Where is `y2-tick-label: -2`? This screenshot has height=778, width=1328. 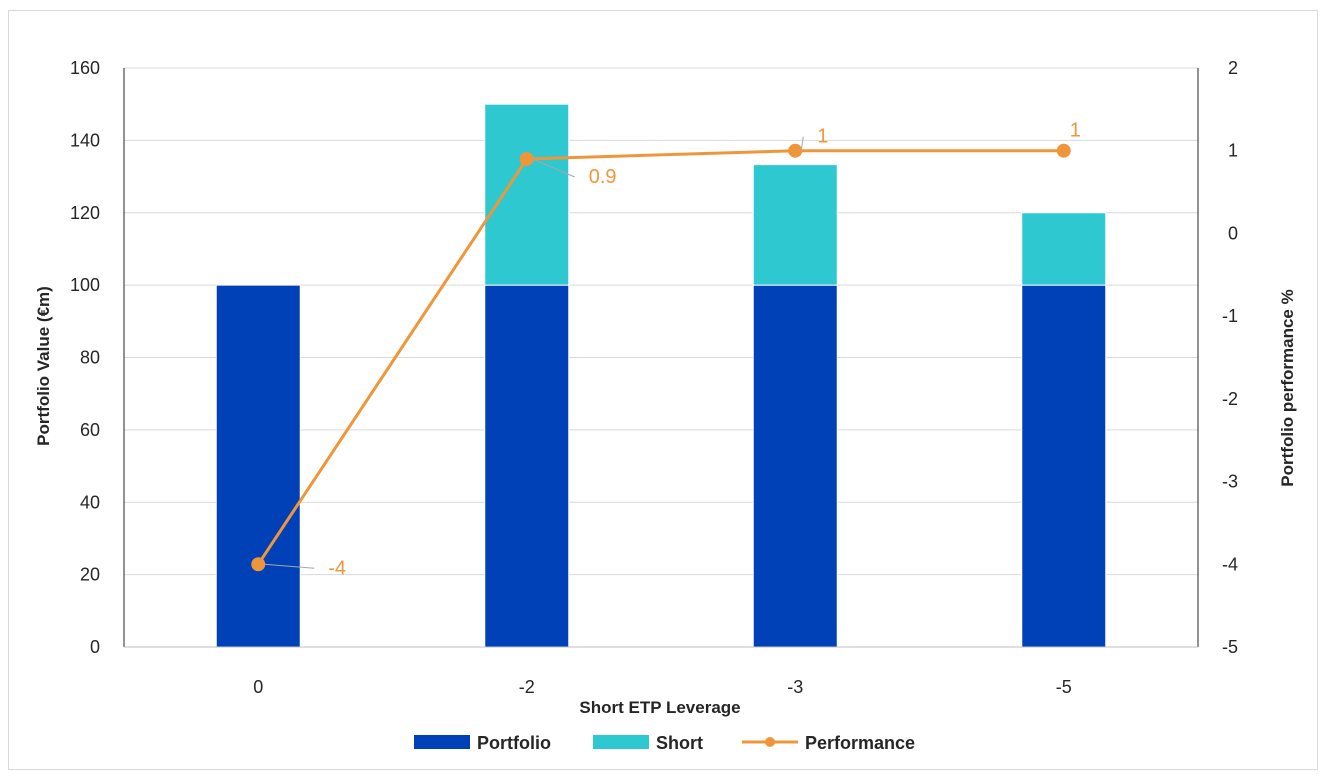 y2-tick-label: -2 is located at coordinates (1230, 399).